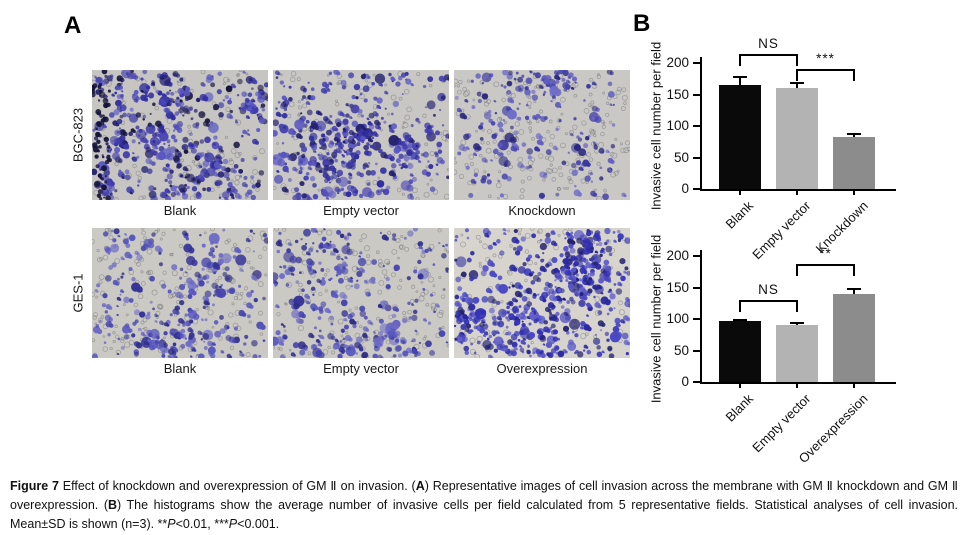 This screenshot has height=535, width=968. I want to click on row-label-bgc-823: BGC-823, so click(78, 135).